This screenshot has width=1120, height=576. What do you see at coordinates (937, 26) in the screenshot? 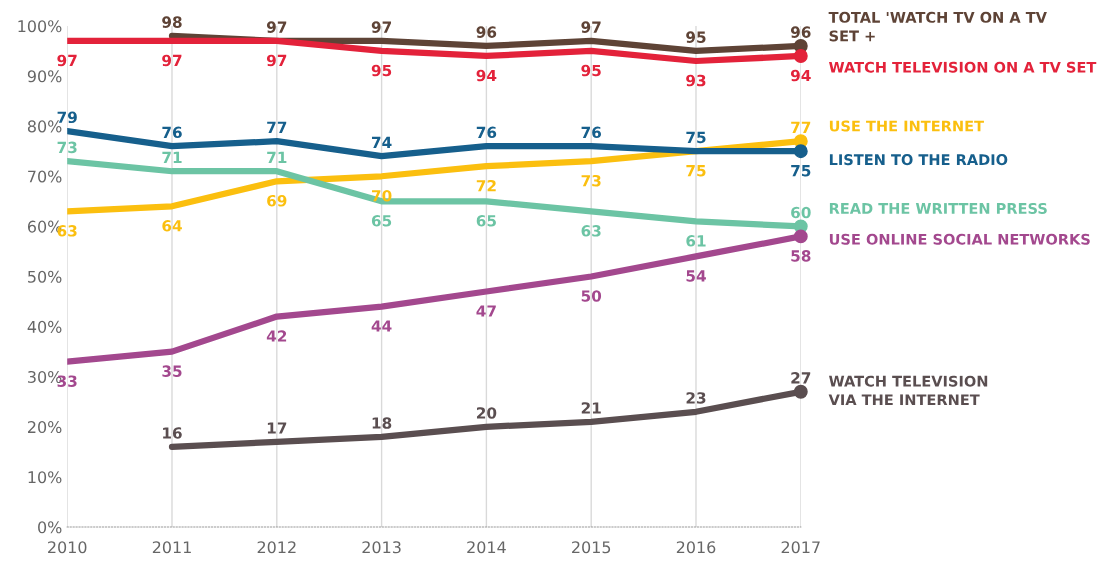
I see `series-label: TOTAL 'WATCH TV ON A TV SET +` at bounding box center [937, 26].